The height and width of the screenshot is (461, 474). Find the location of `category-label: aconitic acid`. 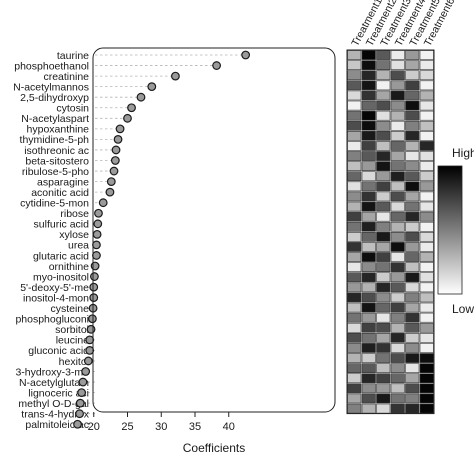

category-label: aconitic acid is located at coordinates (60, 193).